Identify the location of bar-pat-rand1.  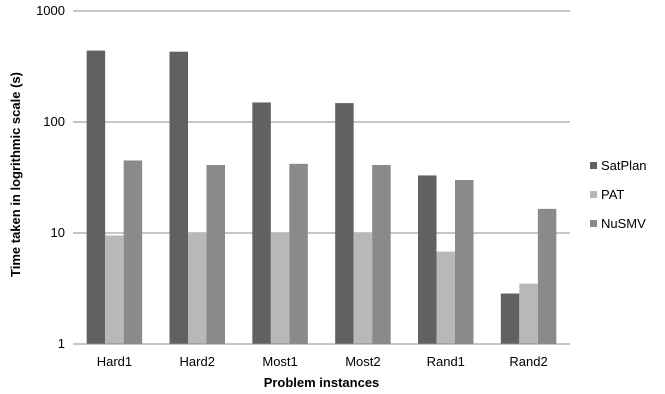
(445, 297).